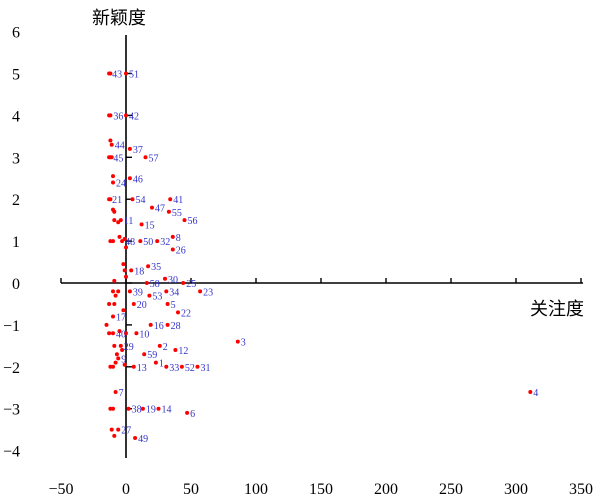 This screenshot has height=501, width=600. What do you see at coordinates (11, 326) in the screenshot?
I see `y-tick-label: −1` at bounding box center [11, 326].